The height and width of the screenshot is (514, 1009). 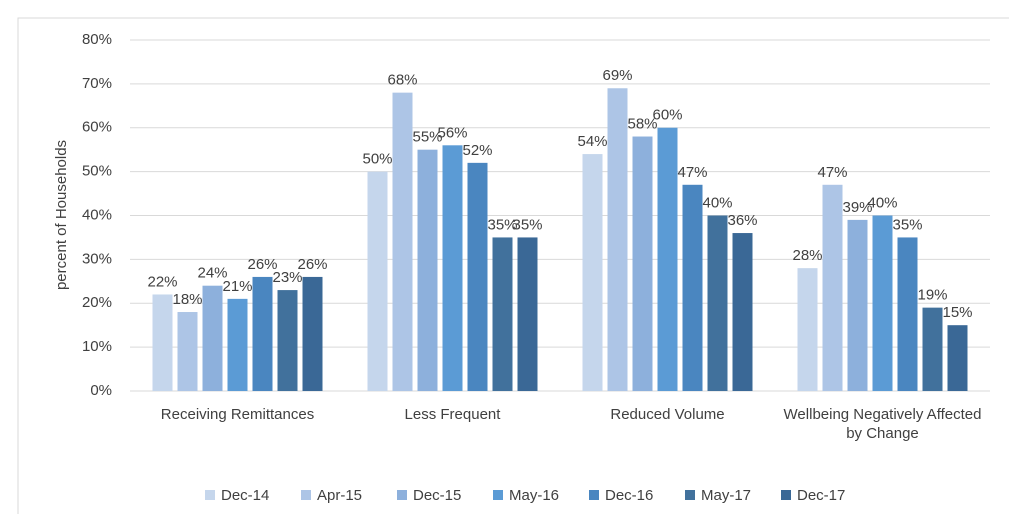 I want to click on y-tick-label: 40%, so click(x=97, y=214).